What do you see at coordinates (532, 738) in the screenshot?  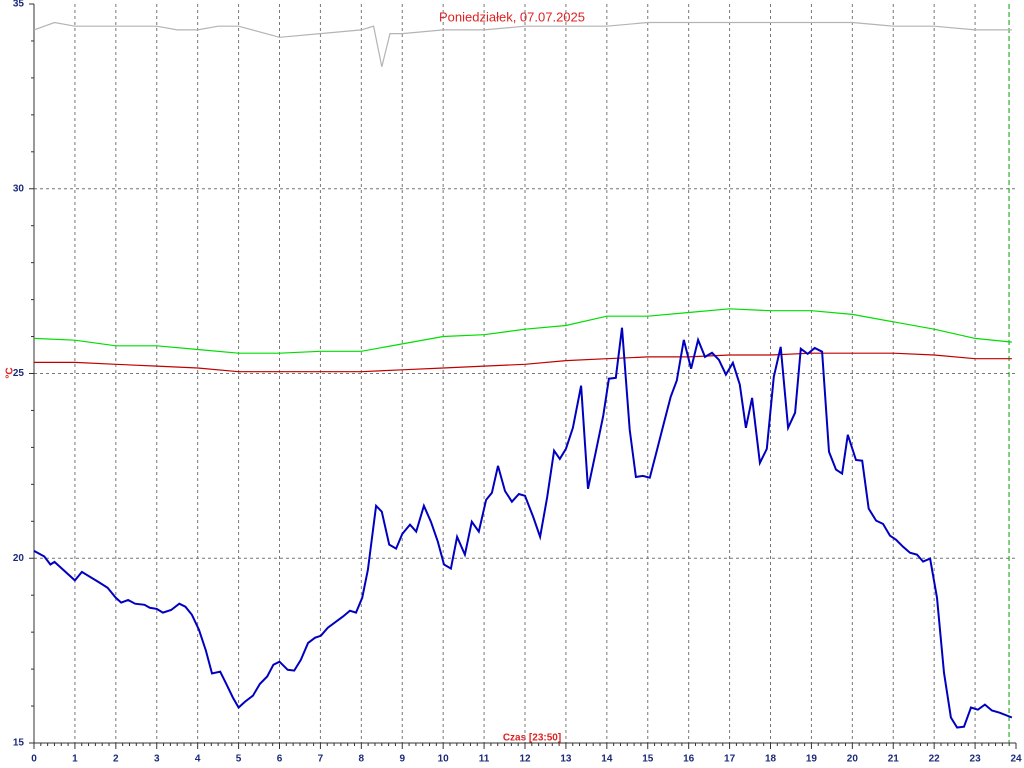 I see `x-axis-label: Czas [23:50]` at bounding box center [532, 738].